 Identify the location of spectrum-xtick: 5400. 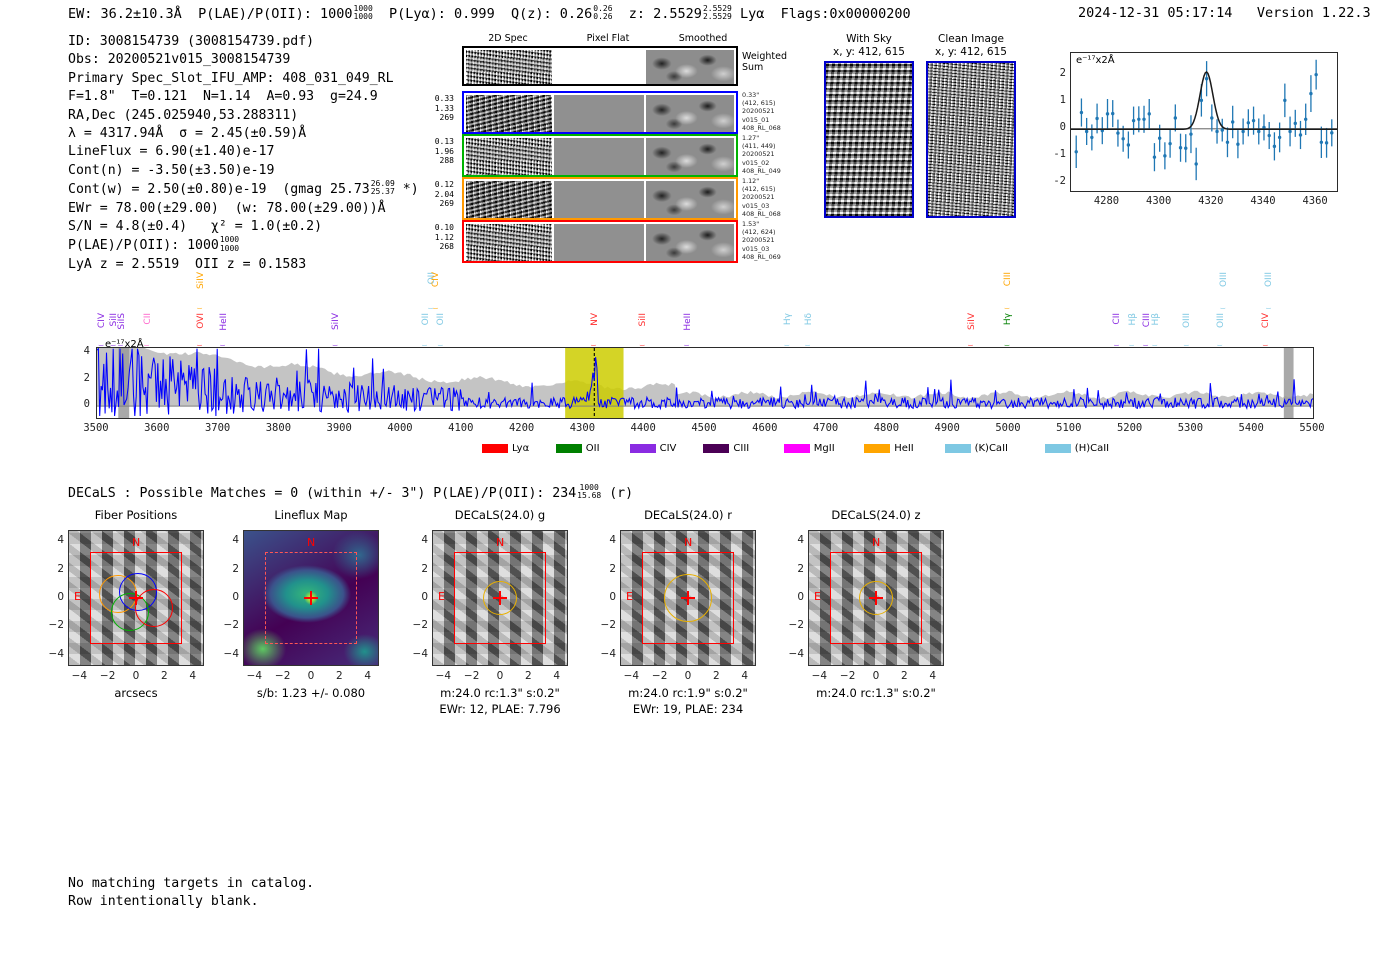
(1251, 428).